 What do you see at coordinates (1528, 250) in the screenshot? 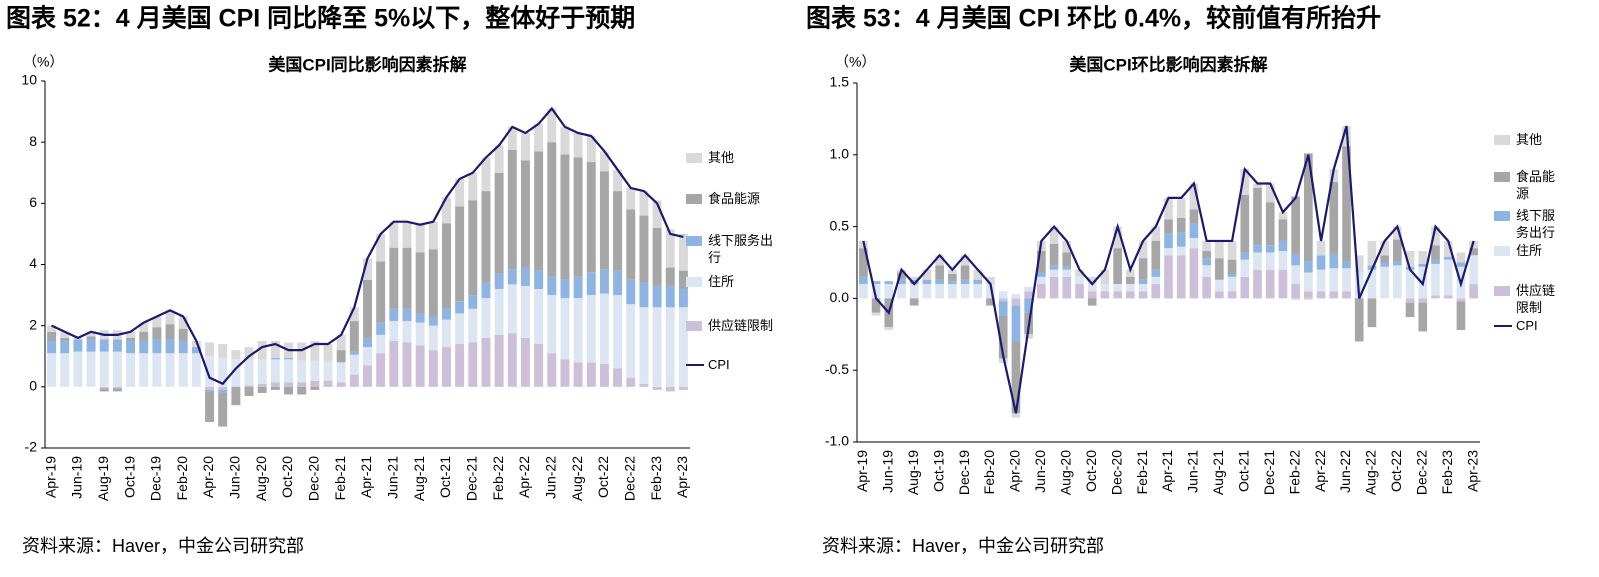
I see `legend-item: 住所` at bounding box center [1528, 250].